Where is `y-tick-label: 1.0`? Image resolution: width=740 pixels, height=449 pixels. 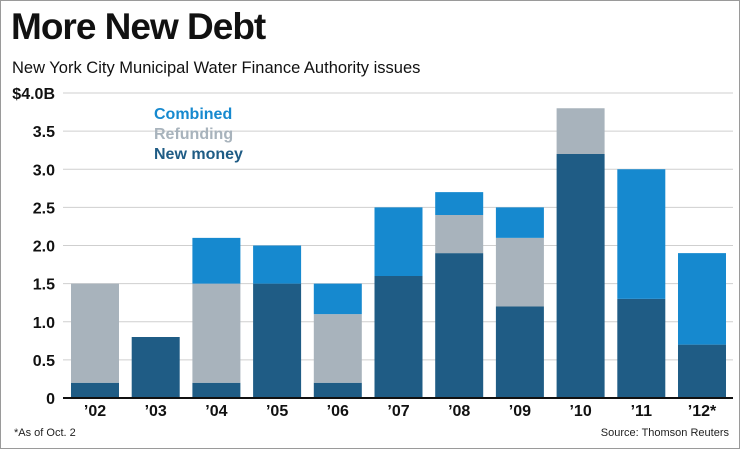
y-tick-label: 1.0 is located at coordinates (44, 323).